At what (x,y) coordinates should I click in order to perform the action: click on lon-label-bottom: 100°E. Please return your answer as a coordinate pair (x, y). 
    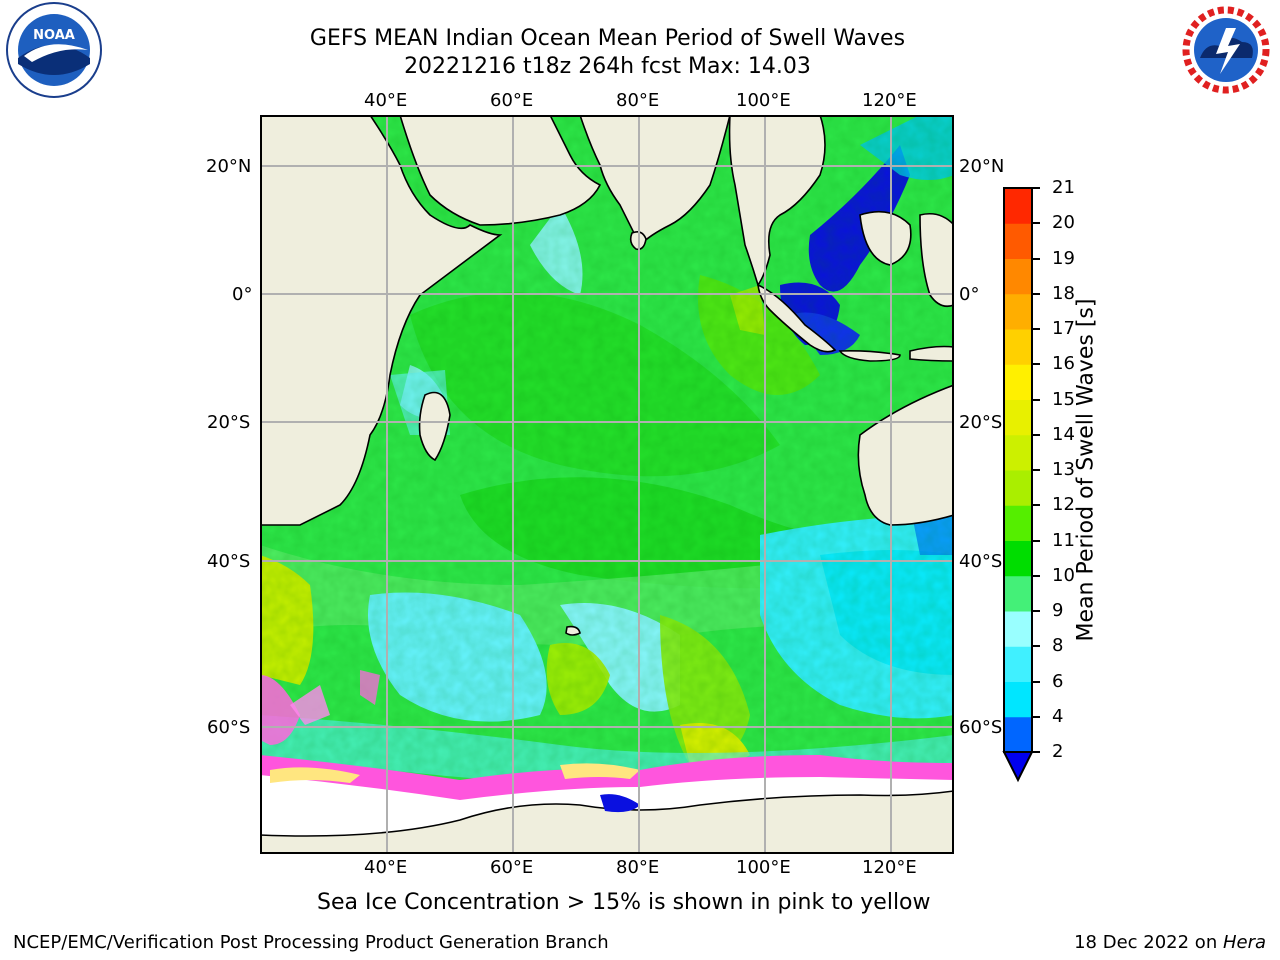
    Looking at the image, I should click on (763, 867).